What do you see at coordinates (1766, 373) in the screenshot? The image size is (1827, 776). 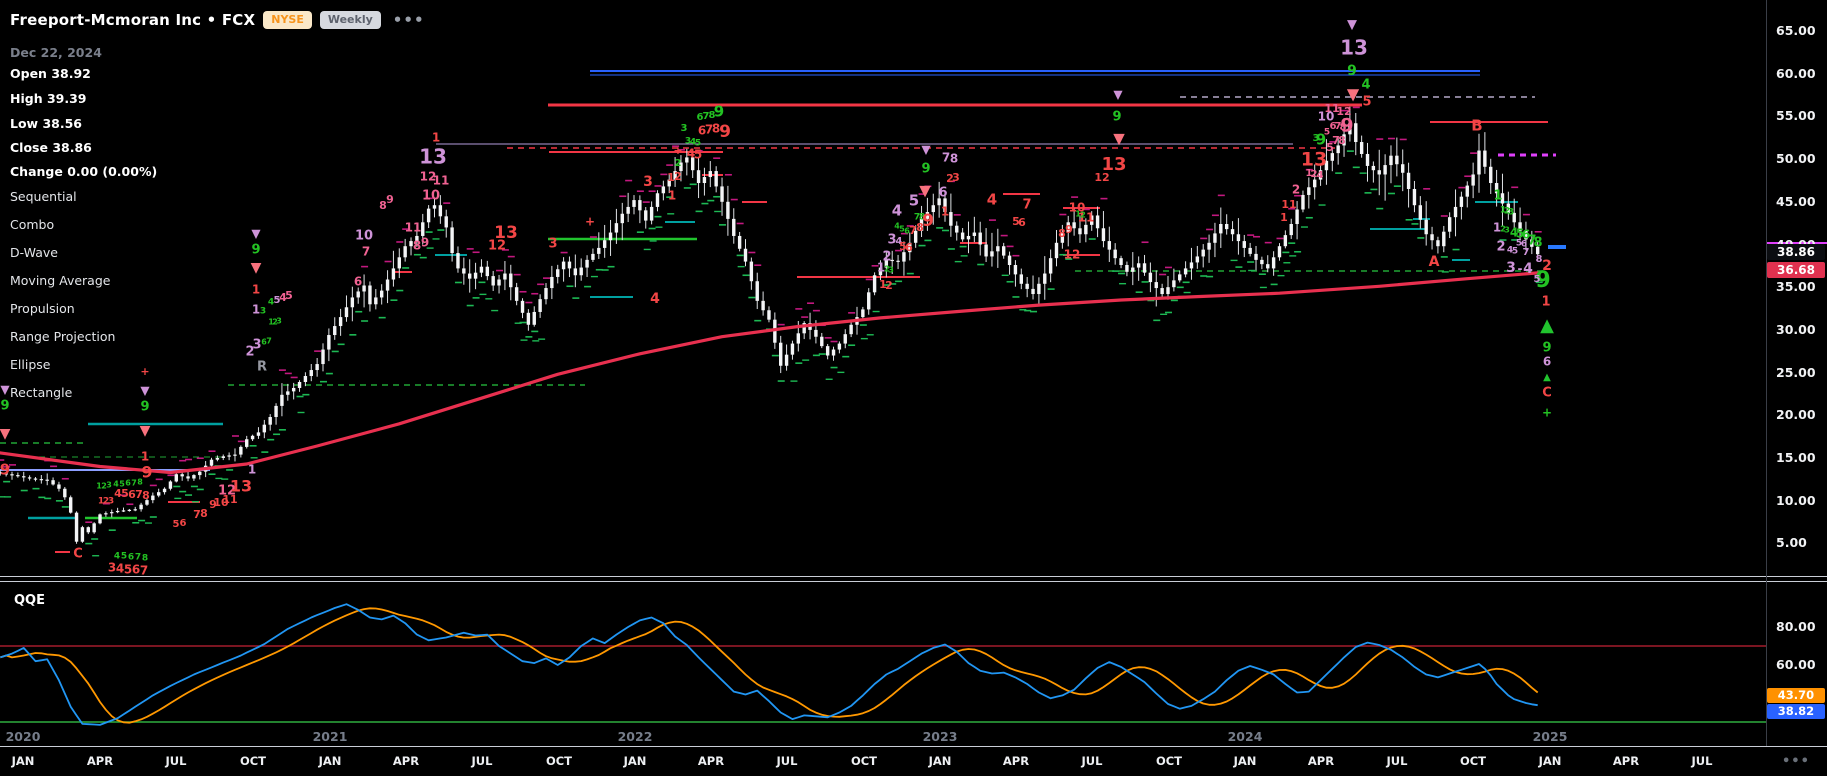 I see `price-axis-separator` at bounding box center [1766, 373].